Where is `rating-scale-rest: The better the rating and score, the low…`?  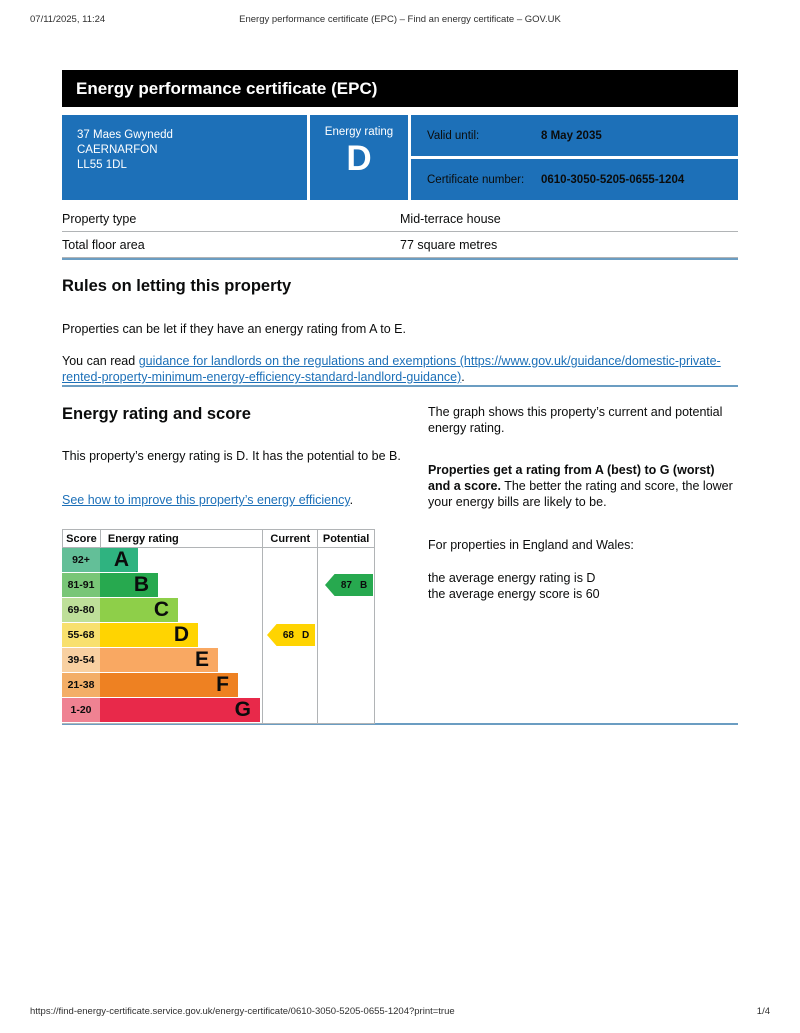
rating-scale-rest: The better the rating and score, the low… is located at coordinates (580, 494).